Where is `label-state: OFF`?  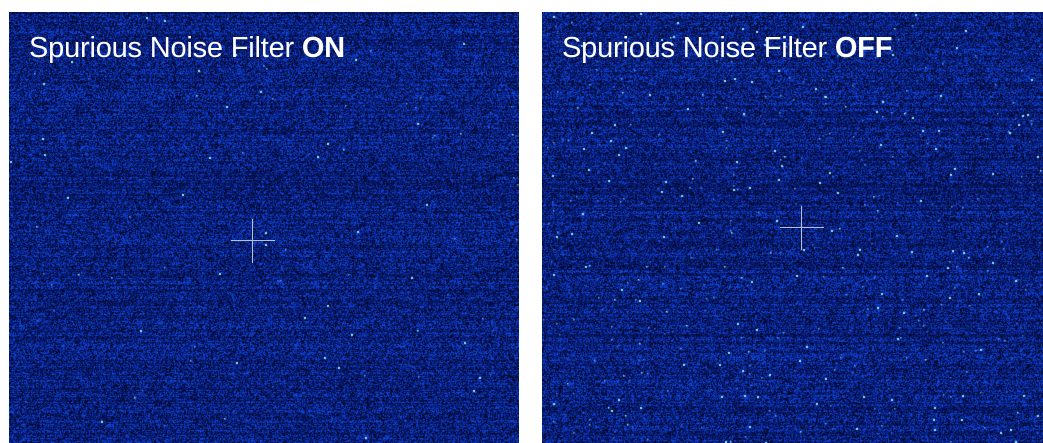 label-state: OFF is located at coordinates (863, 48).